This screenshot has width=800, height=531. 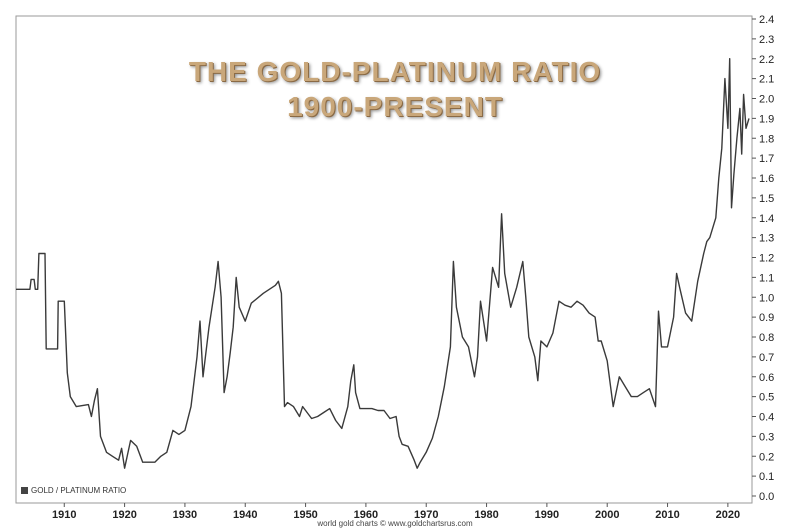 What do you see at coordinates (766, 199) in the screenshot?
I see `y-tick-label: 1.5` at bounding box center [766, 199].